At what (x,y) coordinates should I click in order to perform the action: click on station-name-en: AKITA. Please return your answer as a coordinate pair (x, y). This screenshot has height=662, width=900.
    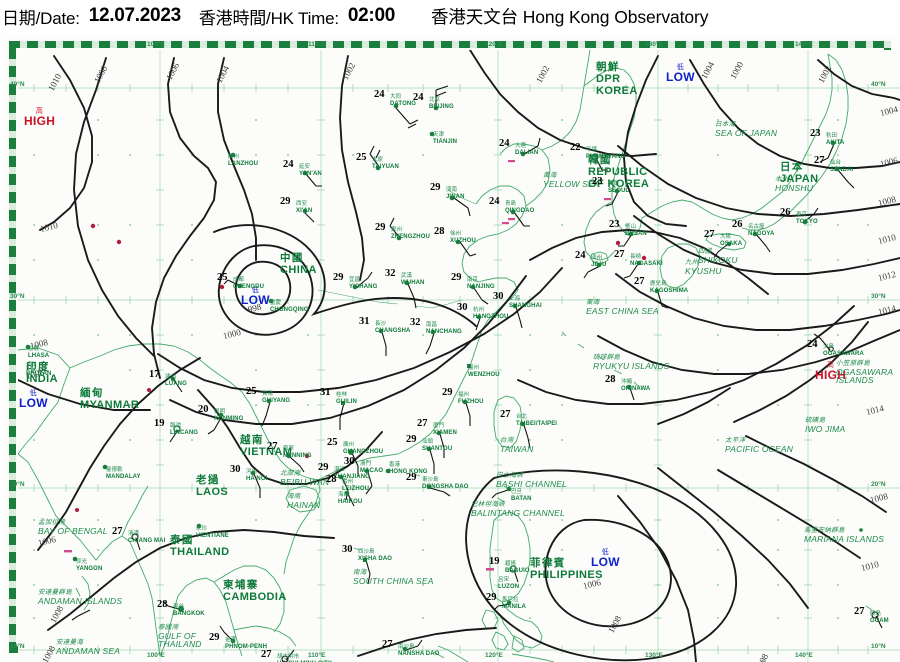
    Looking at the image, I should click on (835, 142).